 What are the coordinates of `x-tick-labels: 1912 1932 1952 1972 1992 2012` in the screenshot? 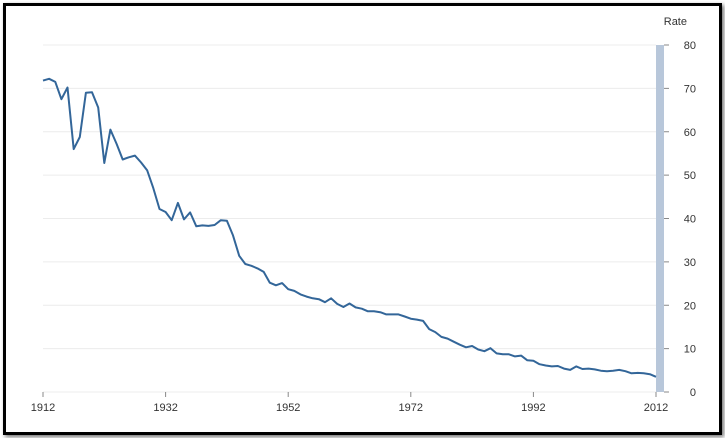 It's located at (349, 403).